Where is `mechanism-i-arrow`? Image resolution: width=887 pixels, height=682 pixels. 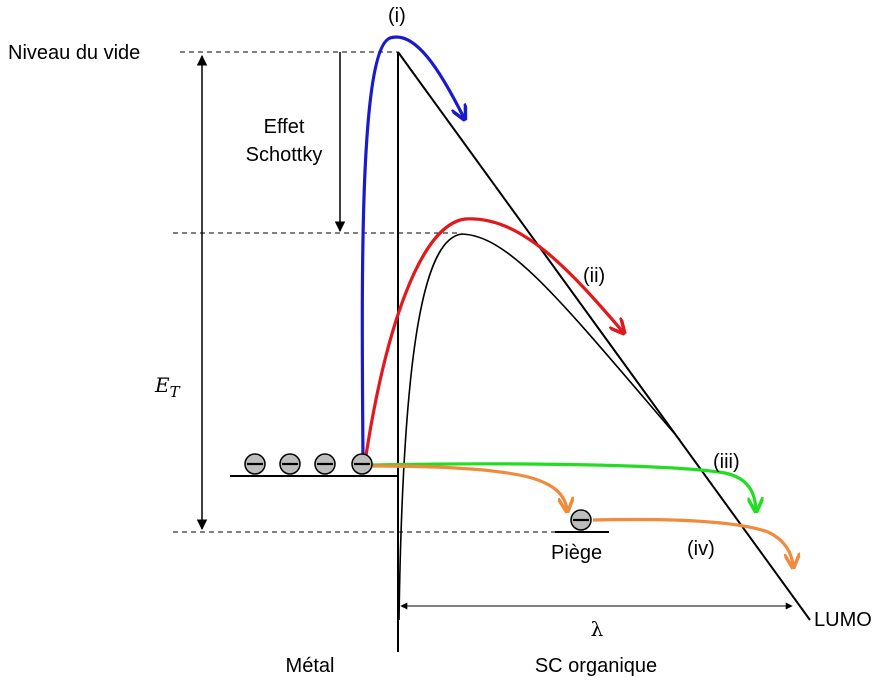
mechanism-i-arrow is located at coordinates (412, 249).